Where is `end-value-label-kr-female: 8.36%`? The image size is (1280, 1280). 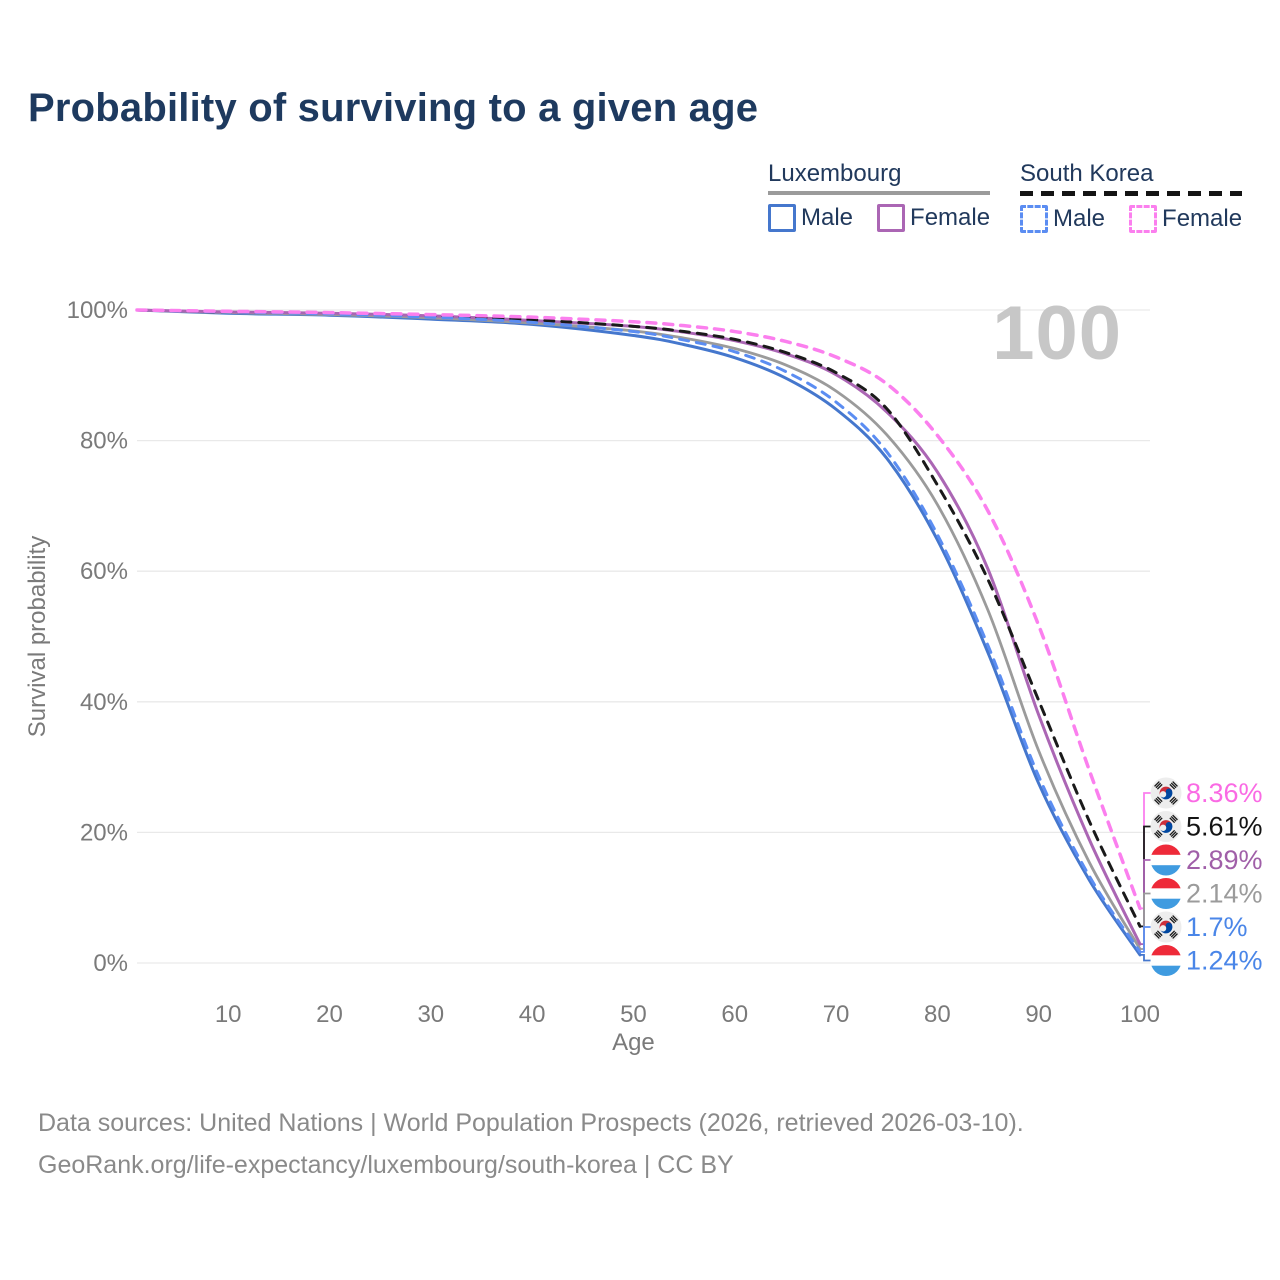 end-value-label-kr-female: 8.36% is located at coordinates (1224, 793).